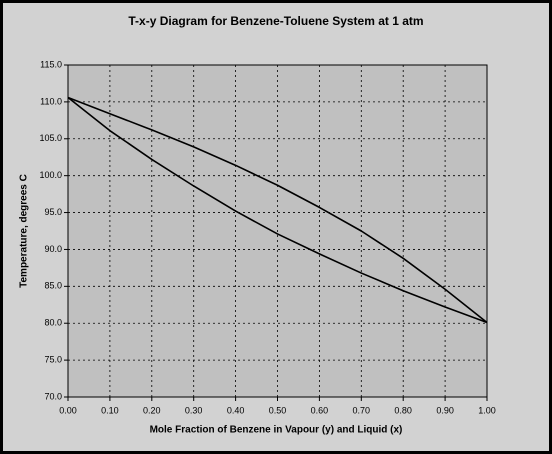  I want to click on x-tick-label: 0.80, so click(403, 410).